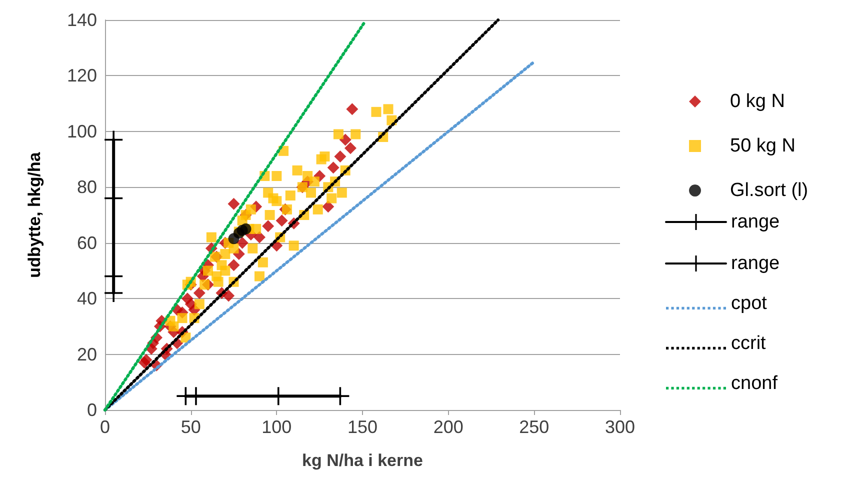 This screenshot has height=494, width=841. I want to click on legend-label: Gl.sort (l), so click(769, 190).